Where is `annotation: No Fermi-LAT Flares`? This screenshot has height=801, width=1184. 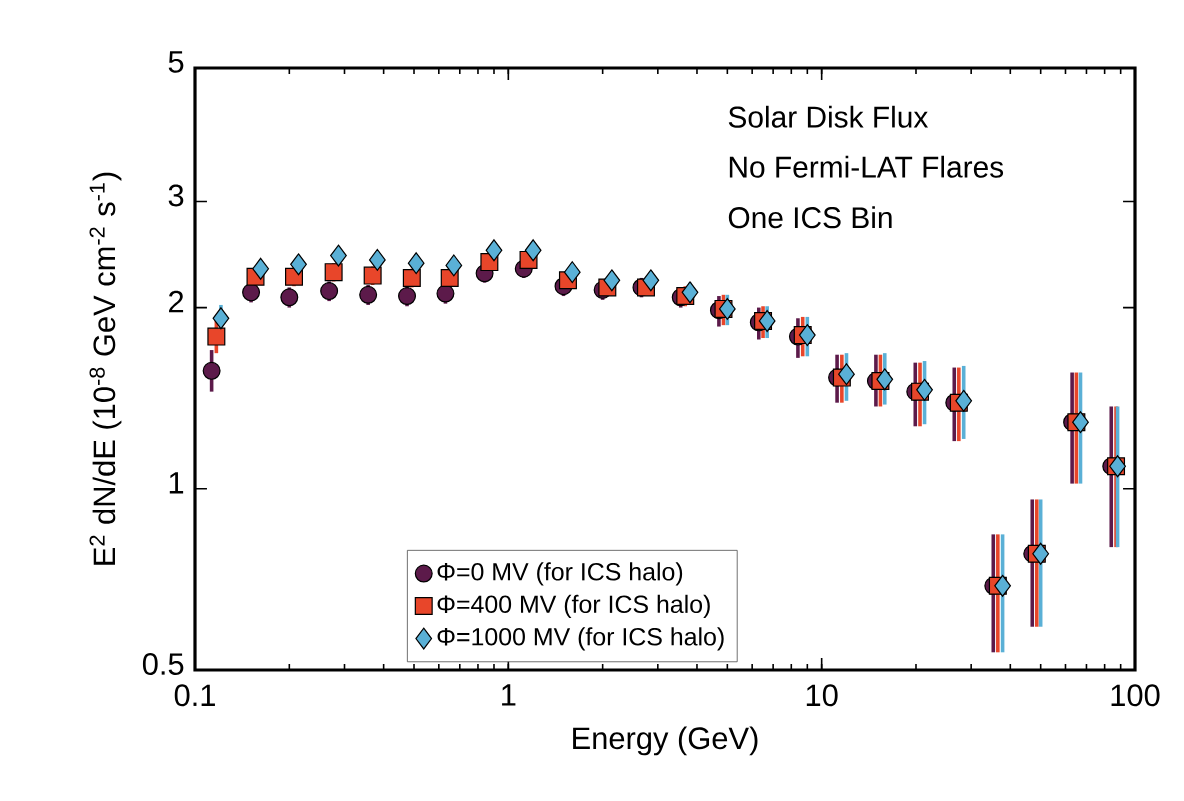 annotation: No Fermi-LAT Flares is located at coordinates (866, 166).